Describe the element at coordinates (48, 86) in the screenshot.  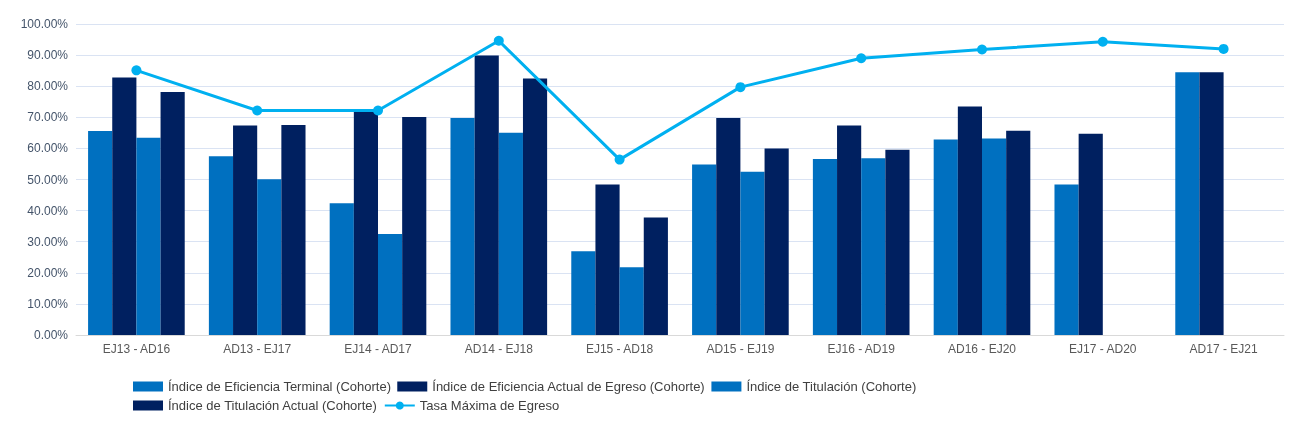
I see `y-tick-label: 80.00%` at that location.